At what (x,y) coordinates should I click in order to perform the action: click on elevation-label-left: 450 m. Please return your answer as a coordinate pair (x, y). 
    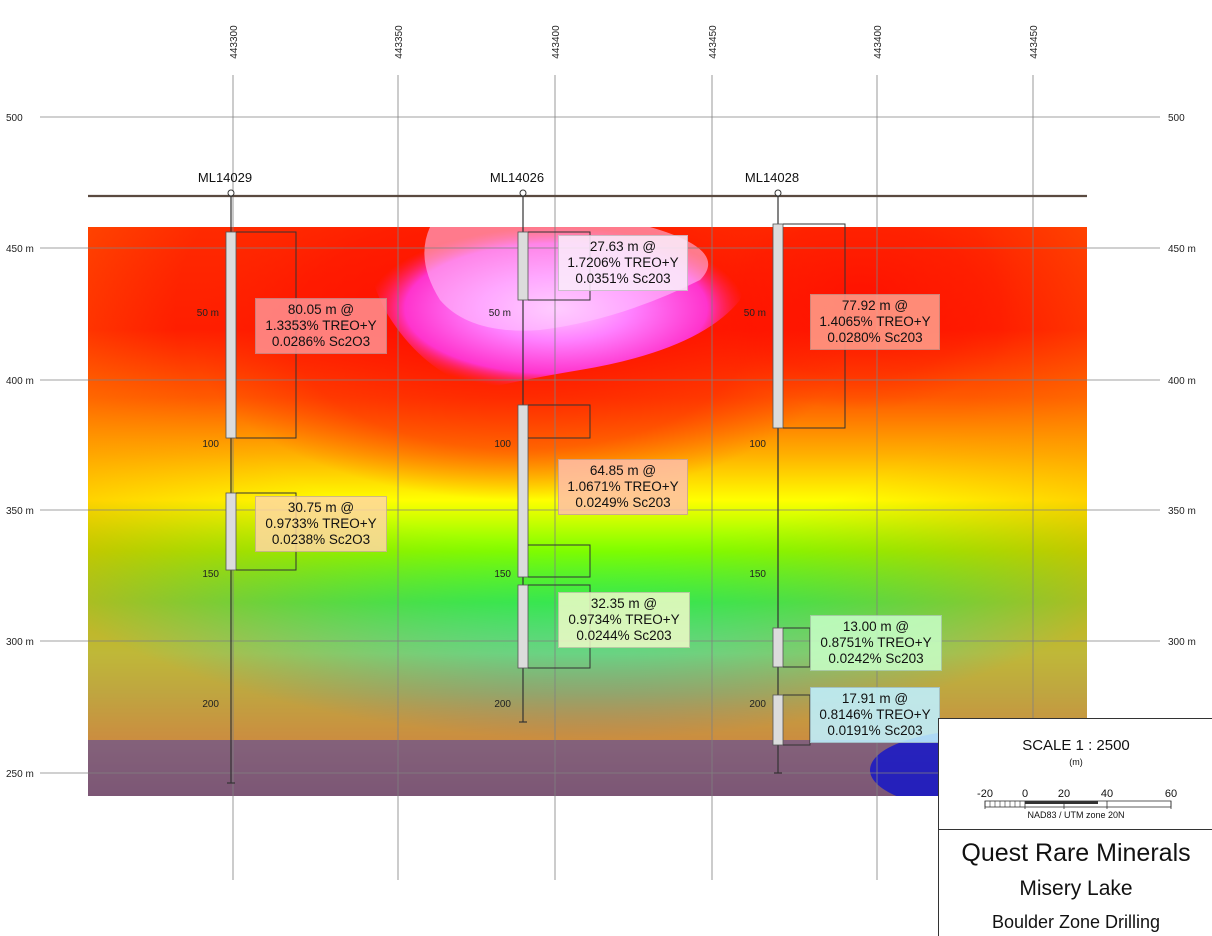
    Looking at the image, I should click on (20, 249).